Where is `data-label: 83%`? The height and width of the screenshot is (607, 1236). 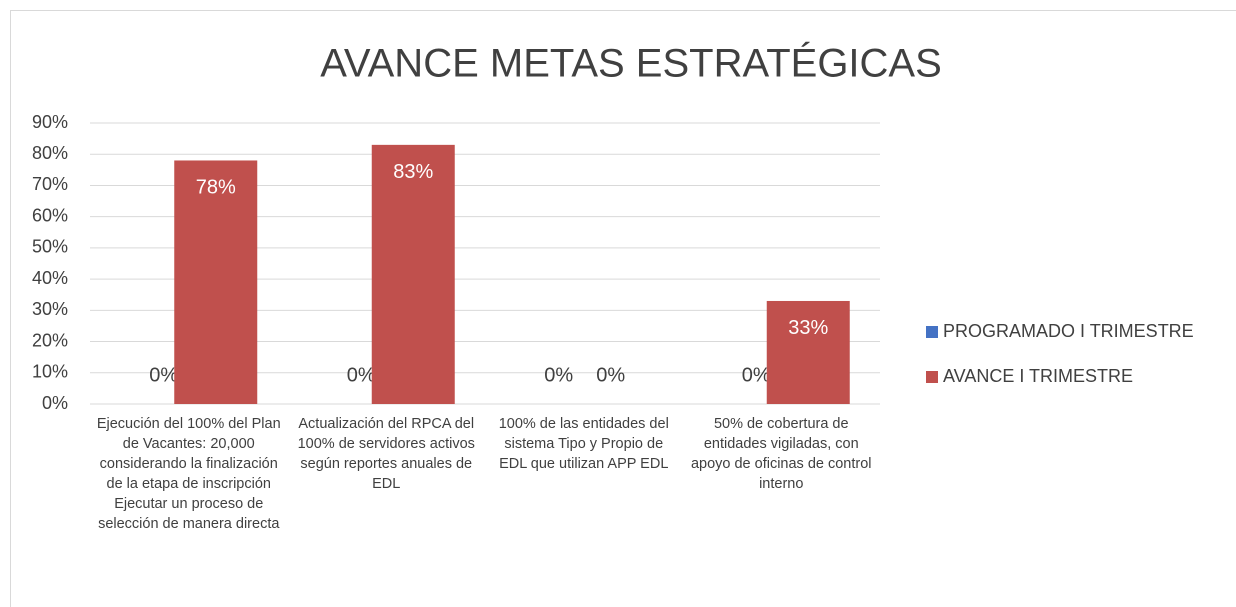 data-label: 83% is located at coordinates (413, 172).